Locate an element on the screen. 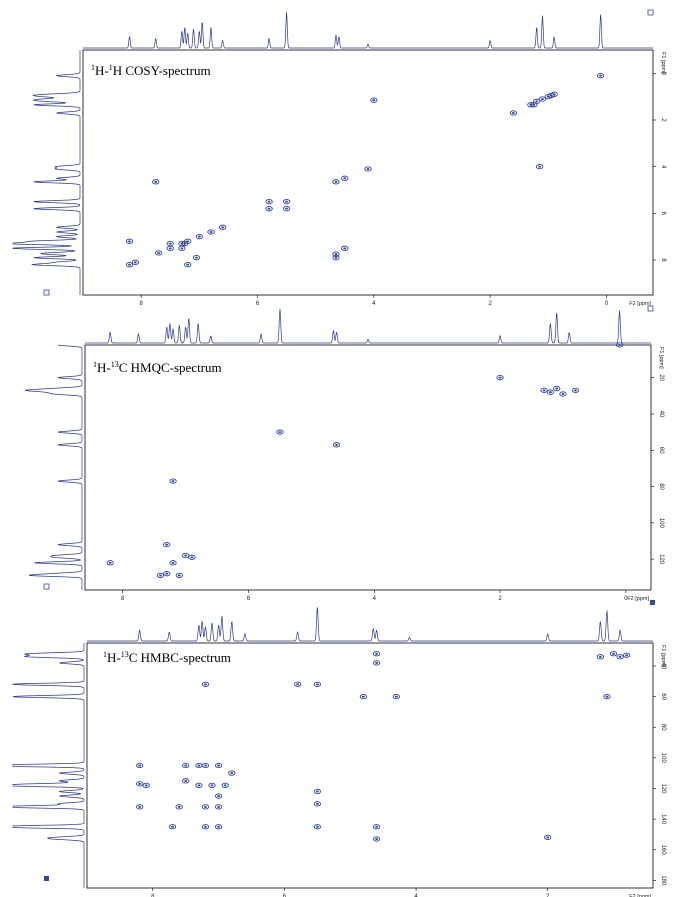 This screenshot has height=897, width=692. y-tick-label: 120 is located at coordinates (661, 559).